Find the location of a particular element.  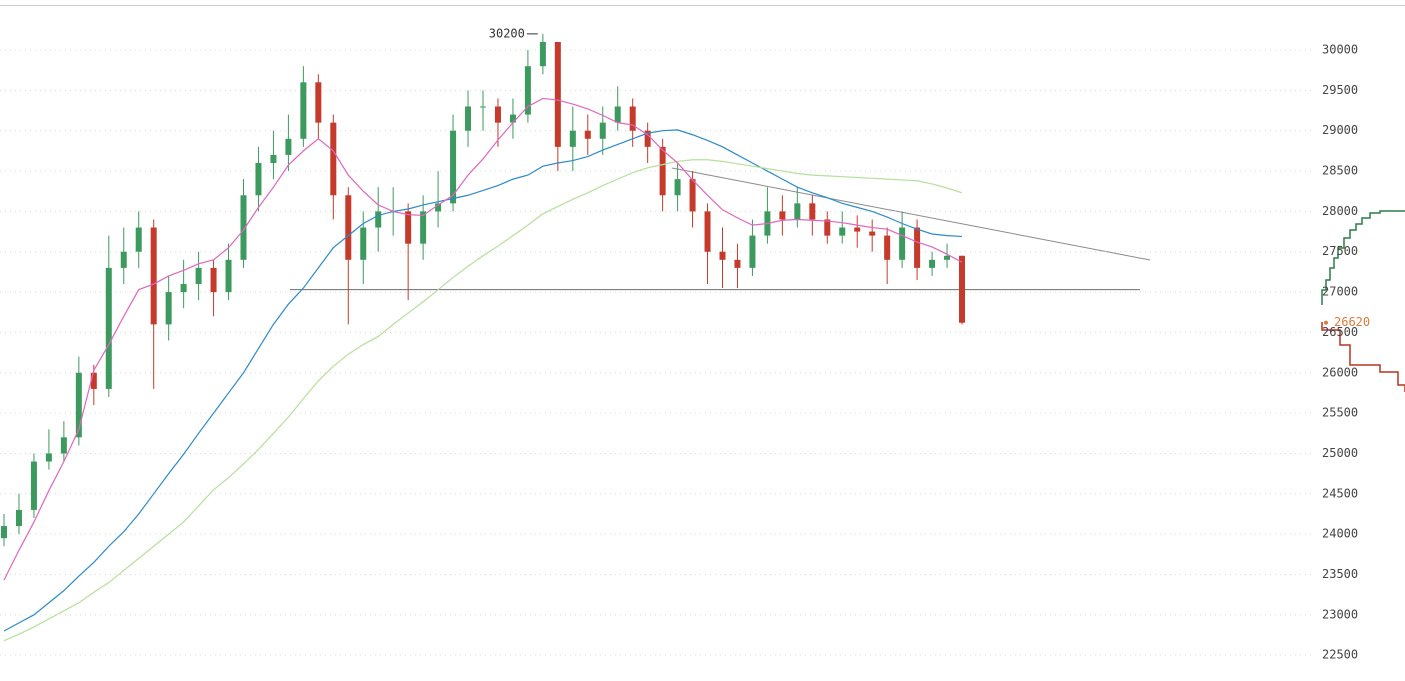

depth-bids is located at coordinates (1363, 257).